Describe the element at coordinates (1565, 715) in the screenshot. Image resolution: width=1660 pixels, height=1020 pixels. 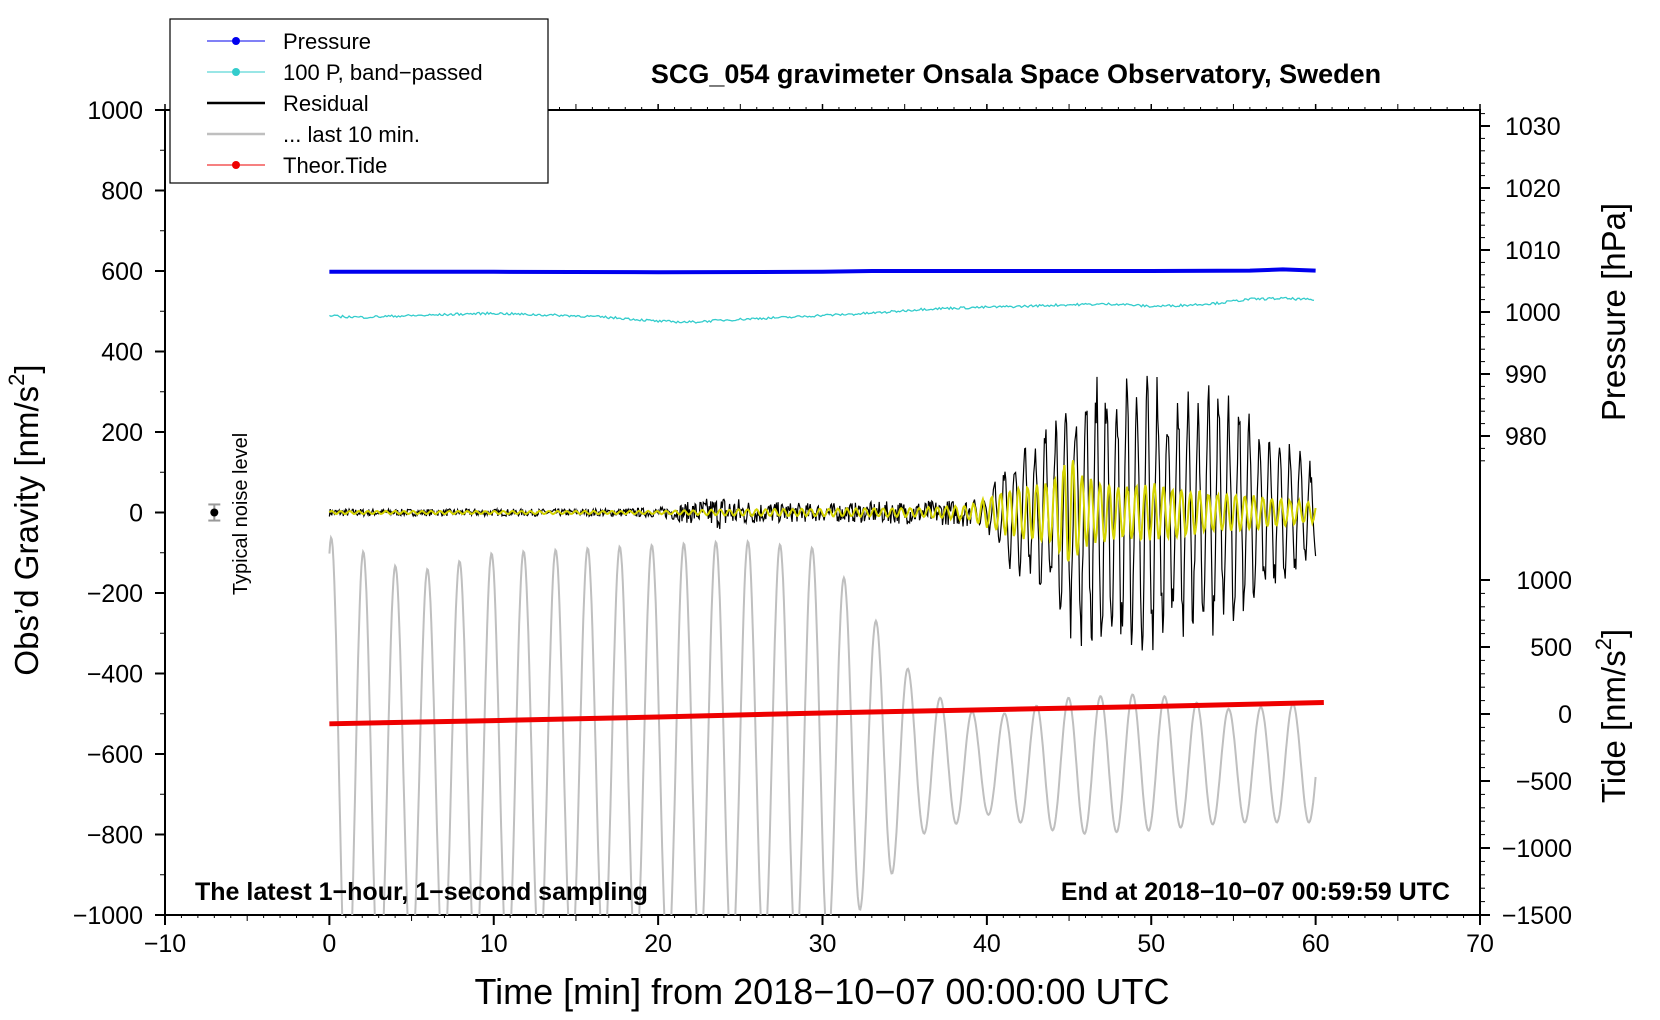
I see `tide-tick-label: 0` at that location.